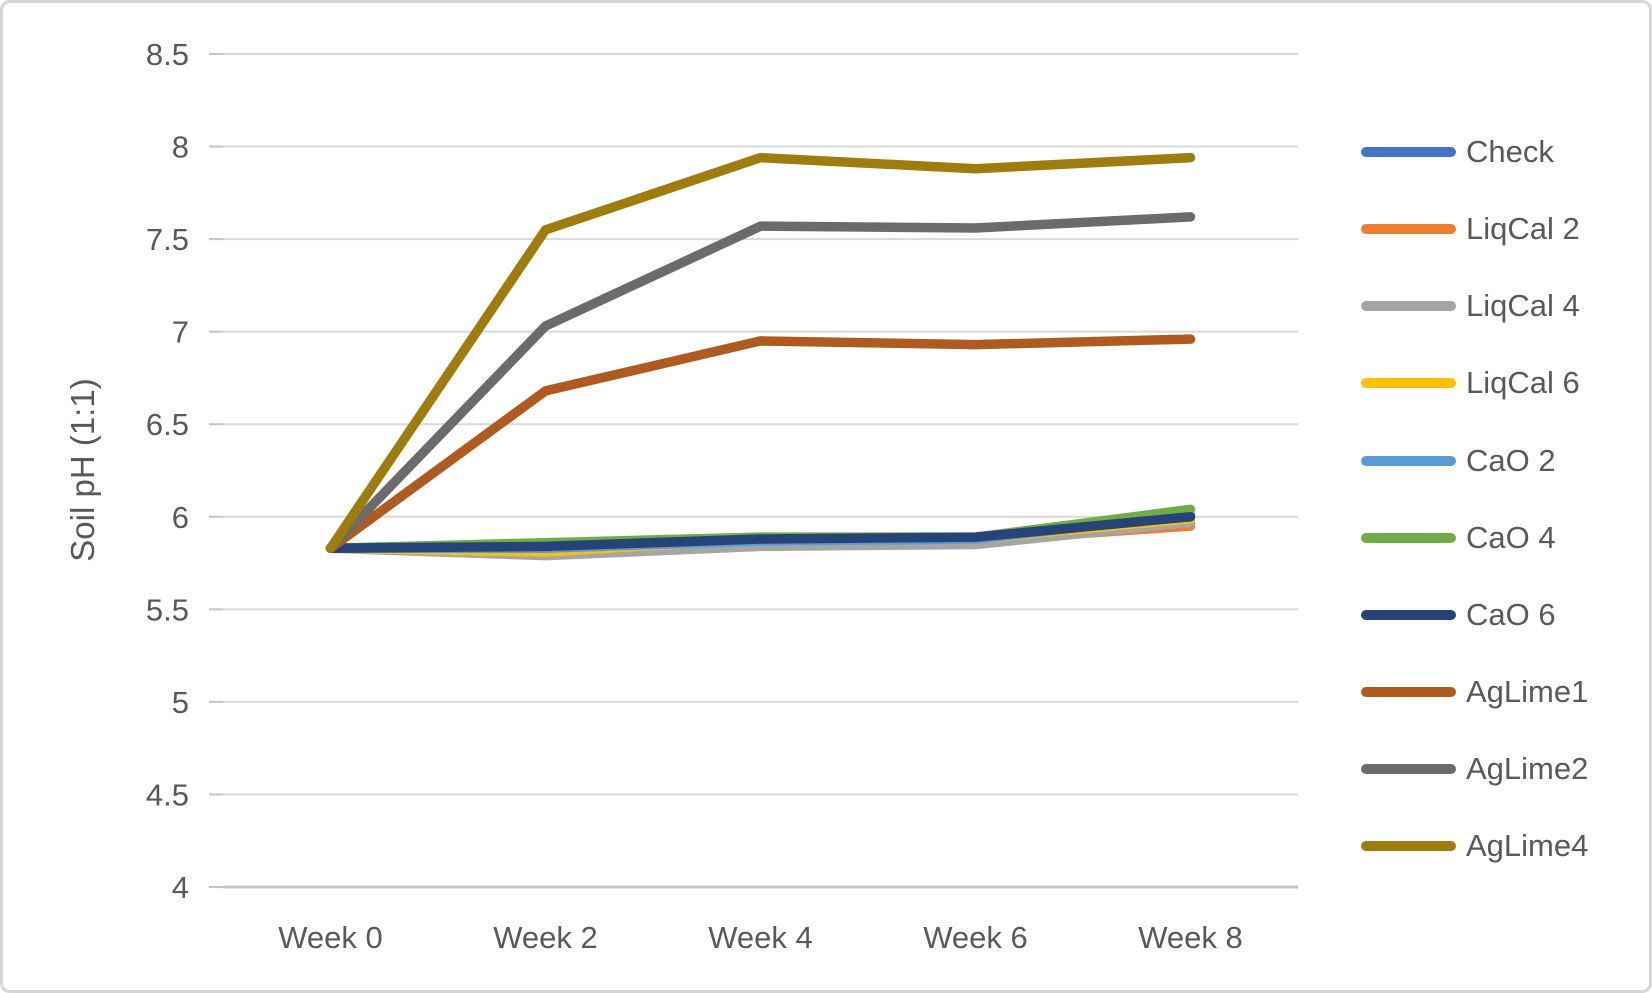  What do you see at coordinates (1511, 614) in the screenshot?
I see `legend-label-cao-6: CaO 6` at bounding box center [1511, 614].